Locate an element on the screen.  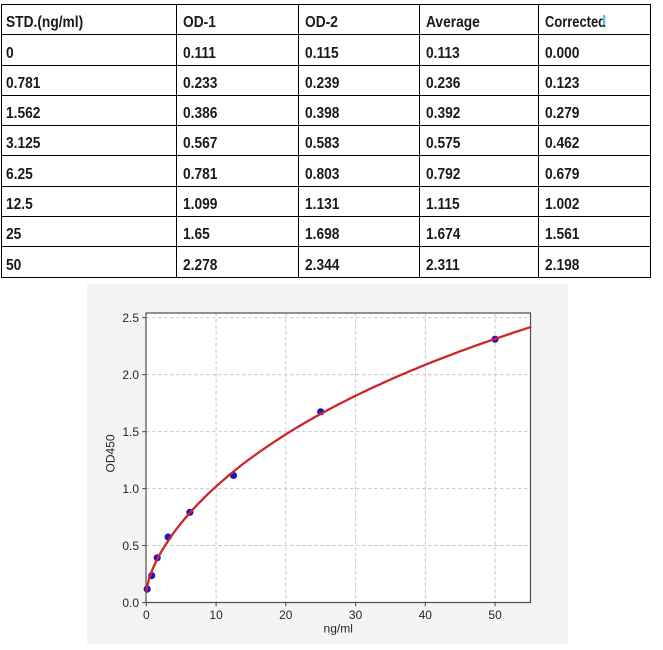
svg-text: ng/ml is located at coordinates (337, 628).